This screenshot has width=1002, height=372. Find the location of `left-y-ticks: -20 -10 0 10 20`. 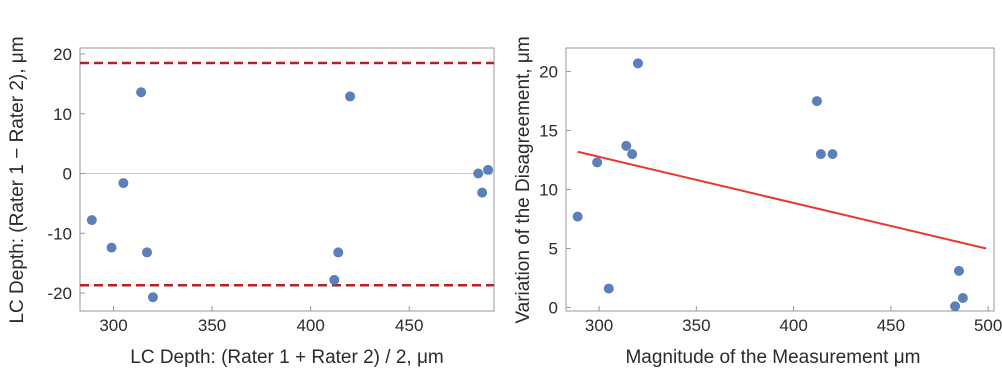

left-y-ticks: -20 -10 0 10 20 is located at coordinates (66, 174).